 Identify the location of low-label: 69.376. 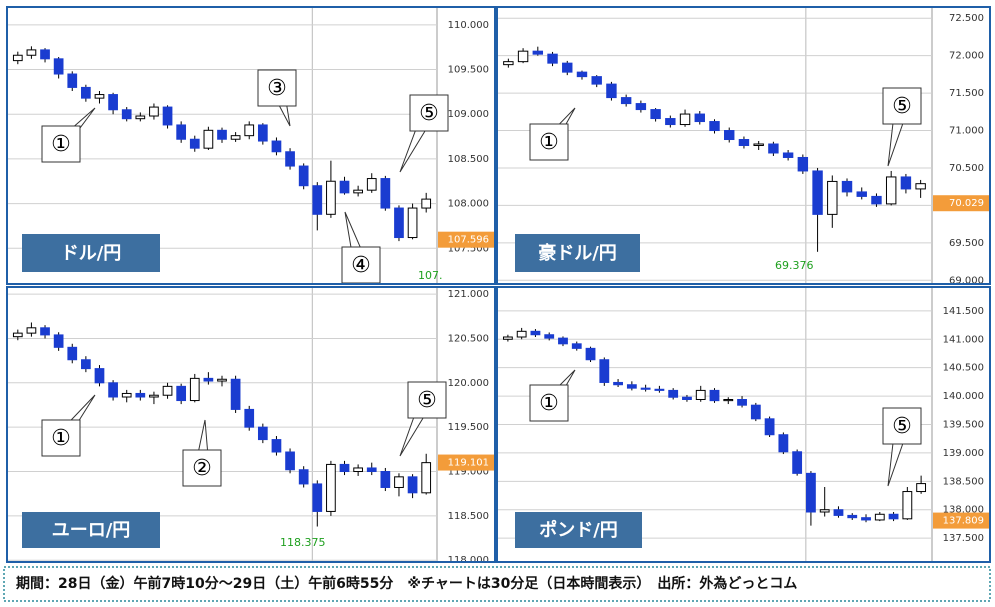
(794, 265).